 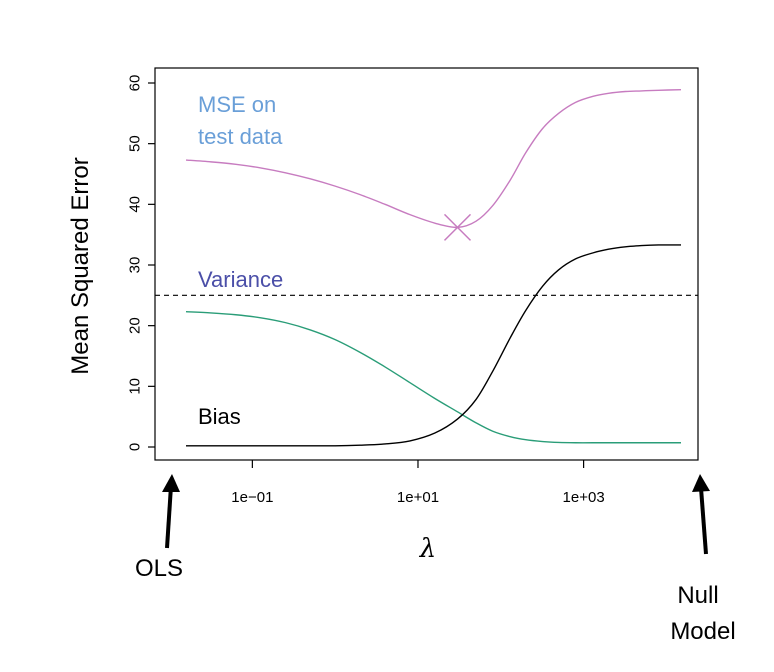 I want to click on null-model-label-line1: Null, so click(x=697, y=595).